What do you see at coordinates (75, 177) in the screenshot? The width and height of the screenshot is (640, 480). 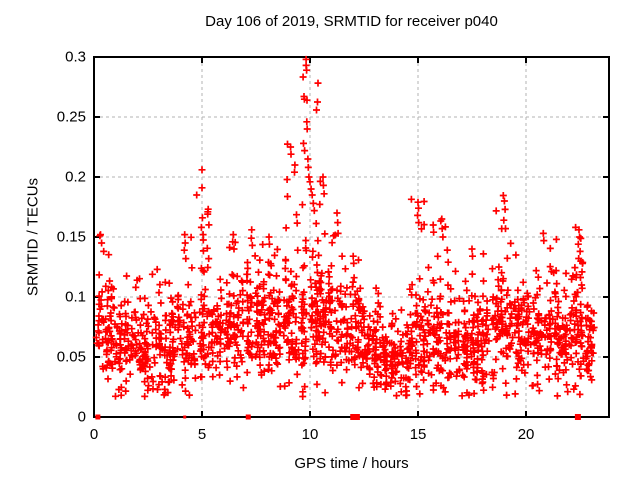 I see `y-tick-label: 0.2` at bounding box center [75, 177].